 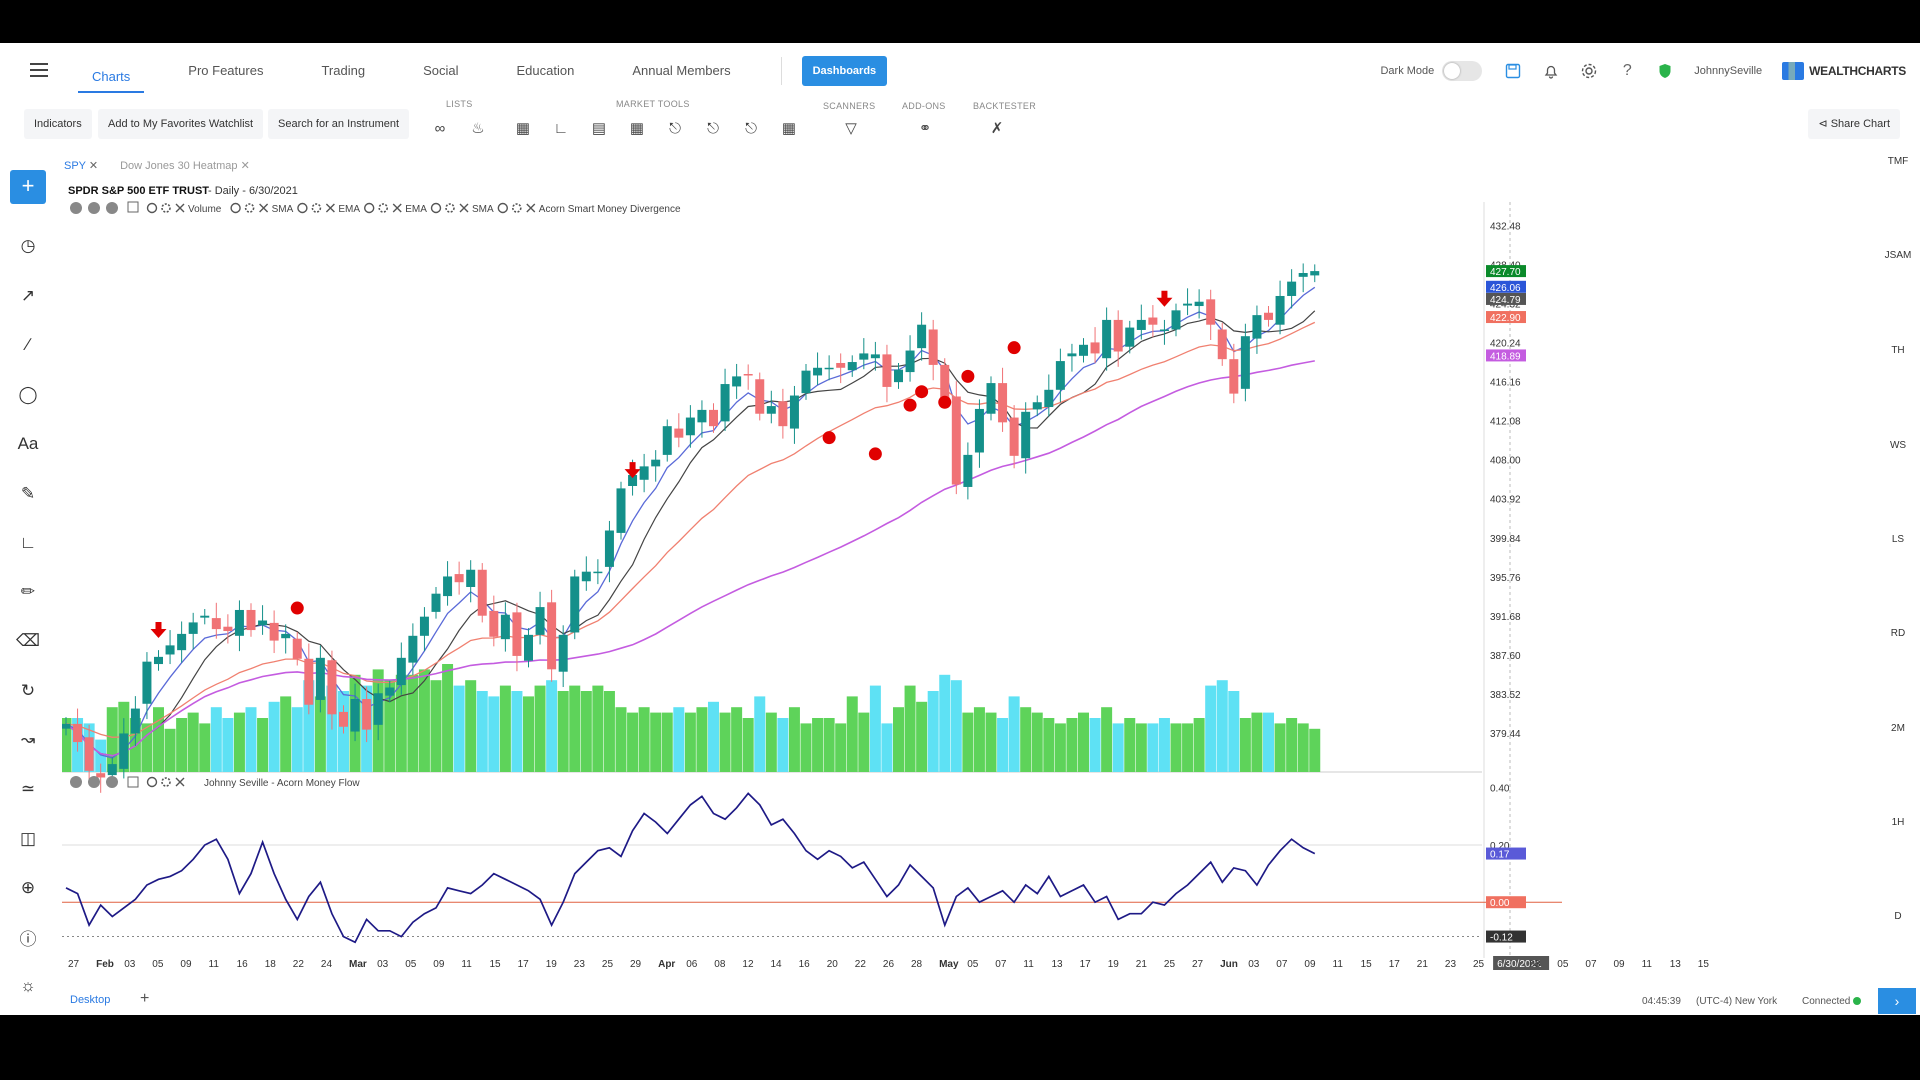 I want to click on calculator-icon: ▦, so click(x=637, y=128).